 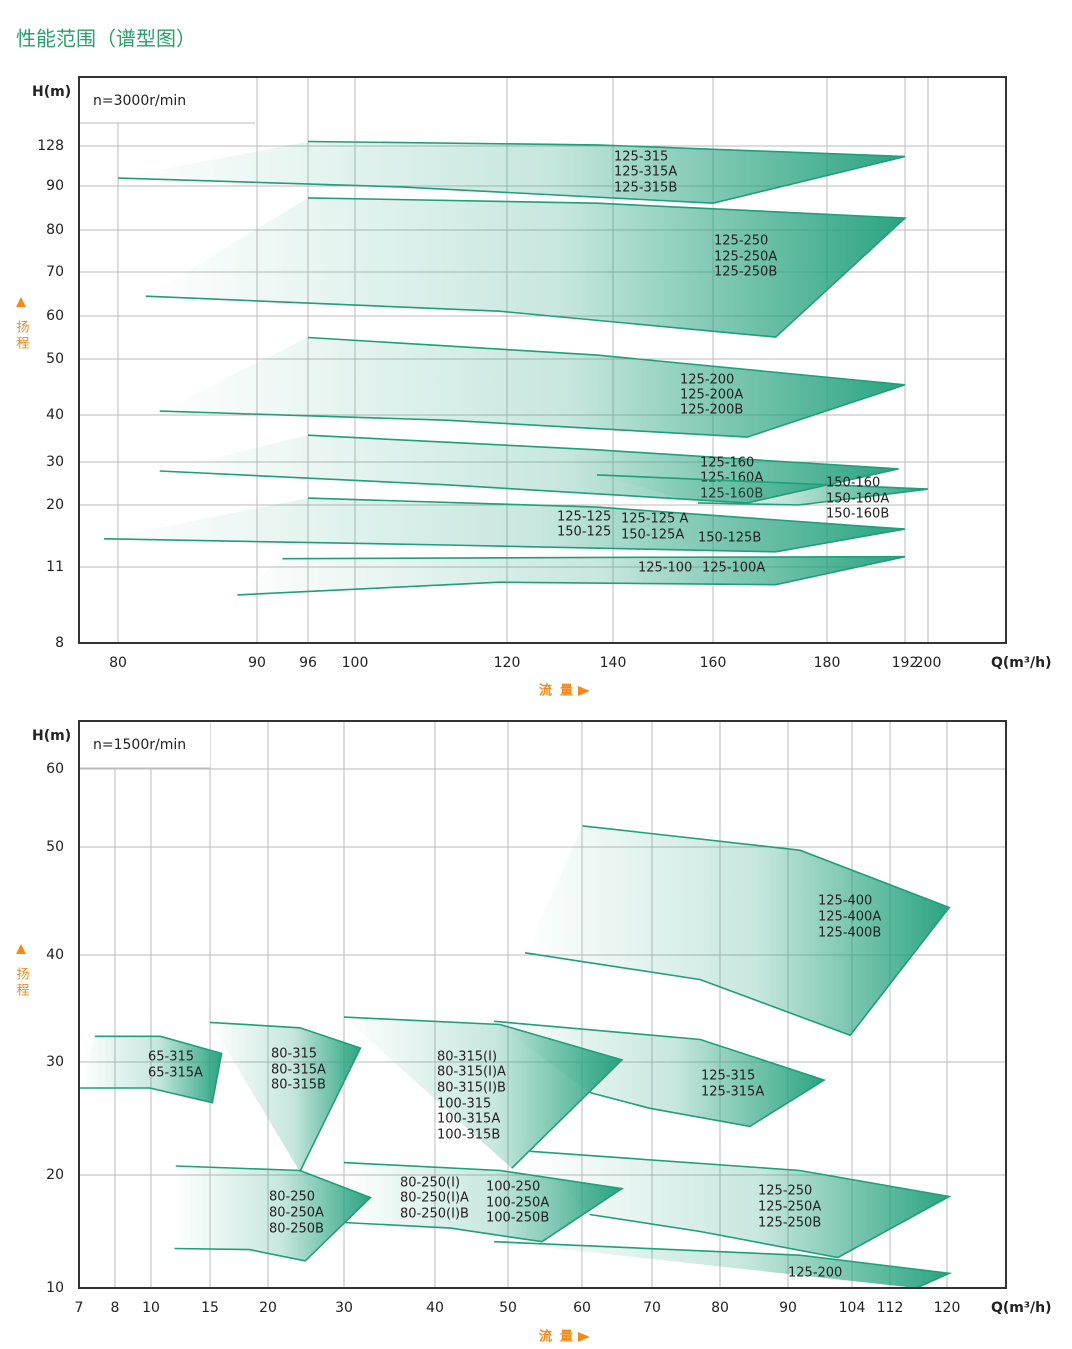 What do you see at coordinates (517, 1218) in the screenshot?
I see `region-label: 100-250B` at bounding box center [517, 1218].